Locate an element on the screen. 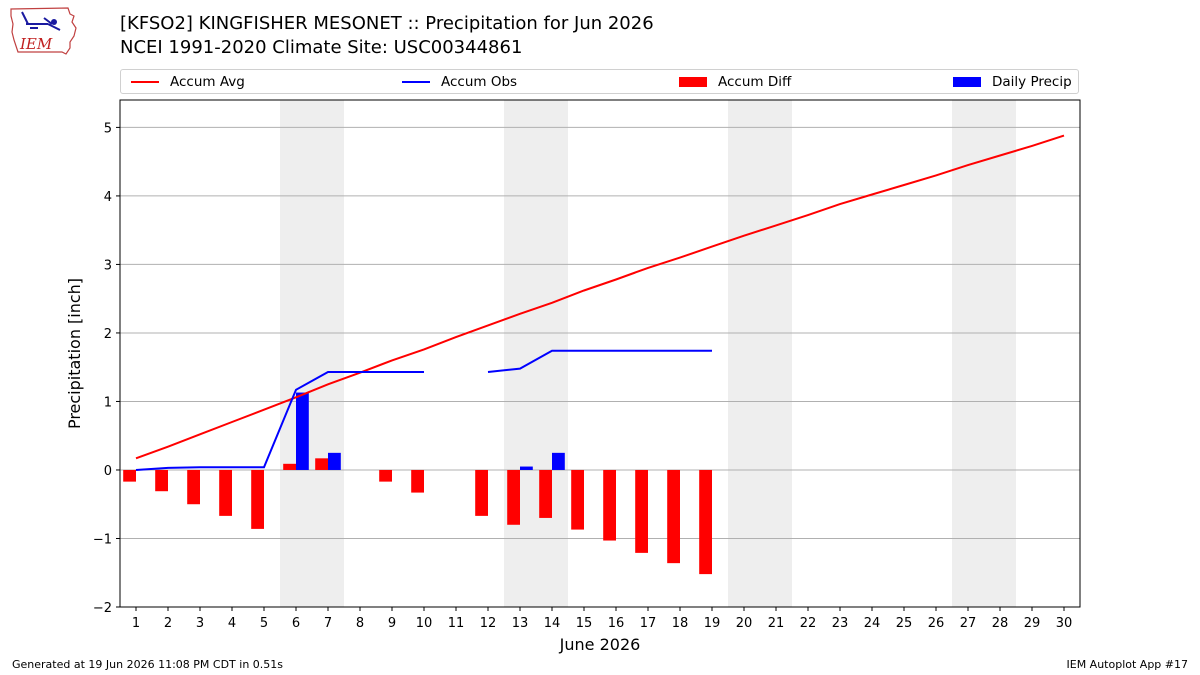  x-tick-label: 13 is located at coordinates (520, 623).